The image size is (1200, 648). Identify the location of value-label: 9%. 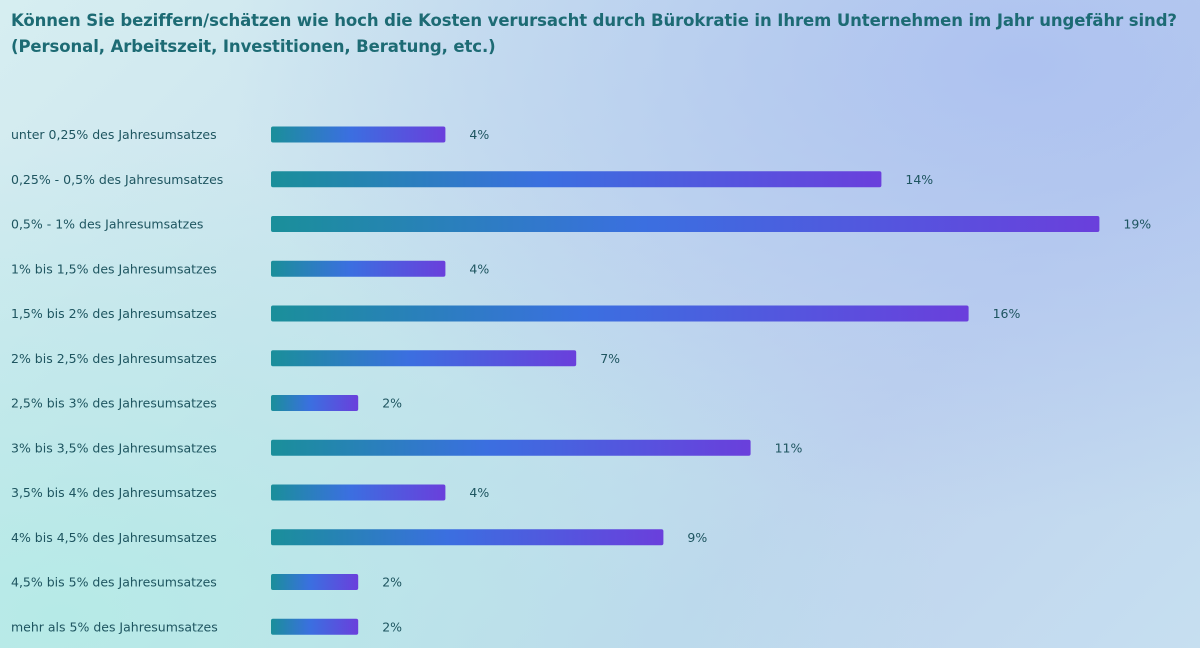
(697, 537).